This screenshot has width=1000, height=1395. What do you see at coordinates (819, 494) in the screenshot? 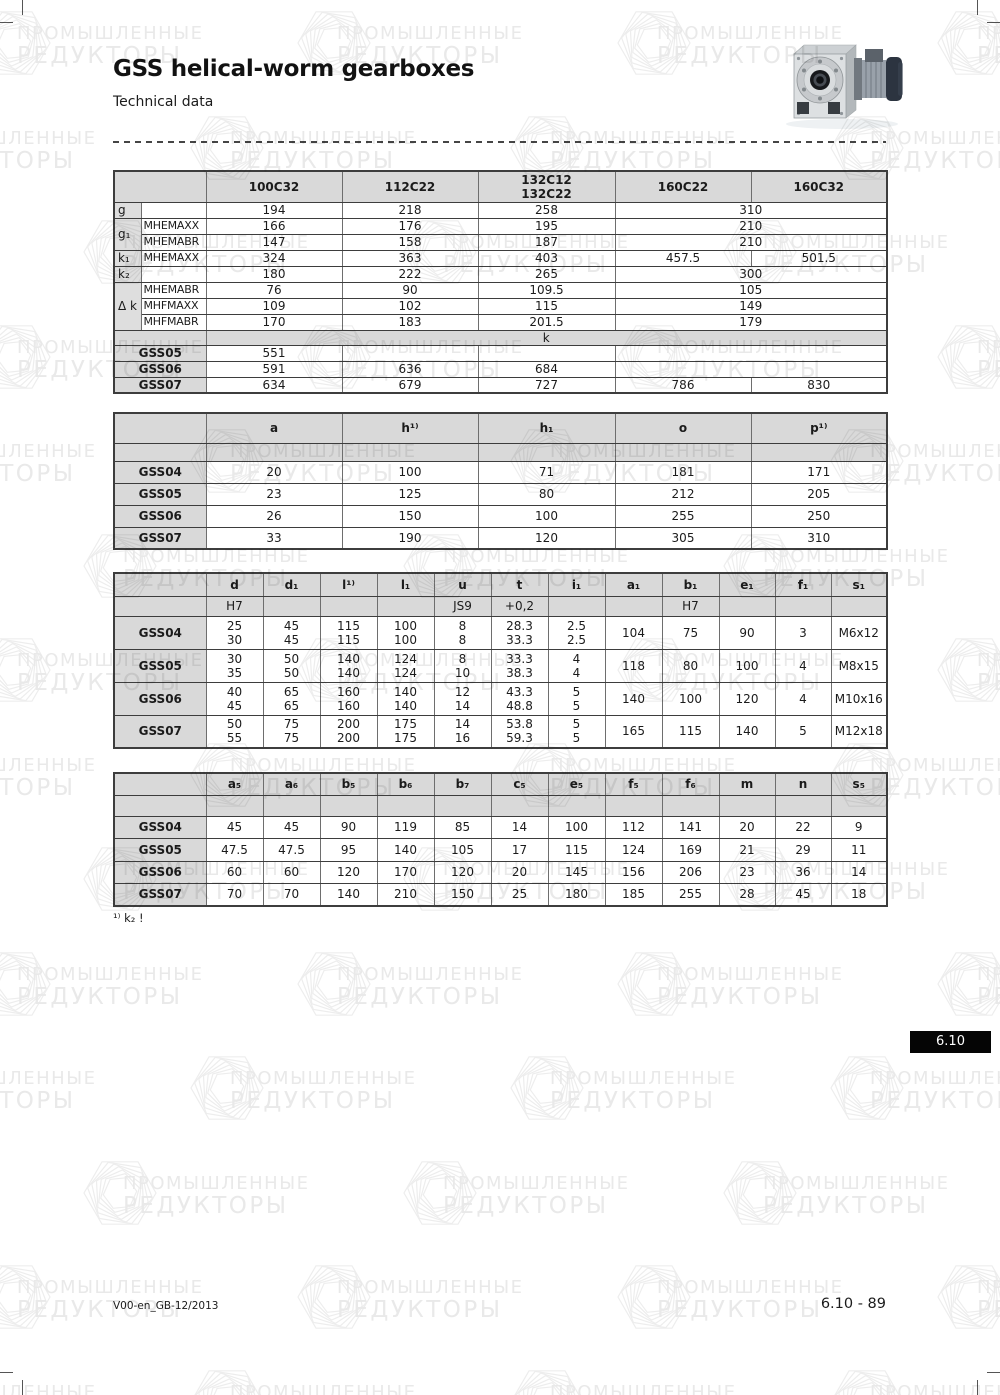
I see `data-cell: 205` at bounding box center [819, 494].